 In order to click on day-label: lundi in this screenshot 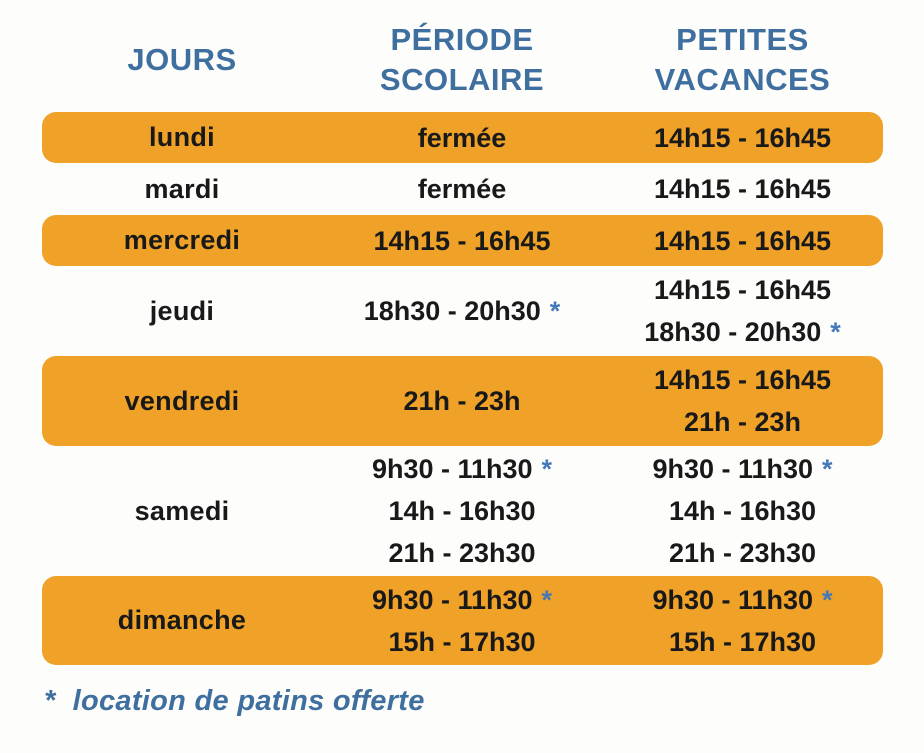, I will do `click(182, 137)`.